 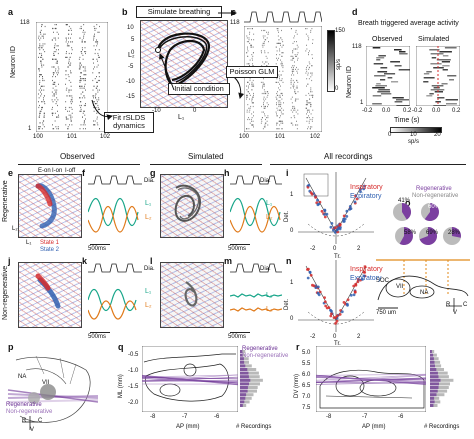 What do you see at coordinates (22, 377) in the screenshot?
I see `panel-p-na: NA` at bounding box center [22, 377].